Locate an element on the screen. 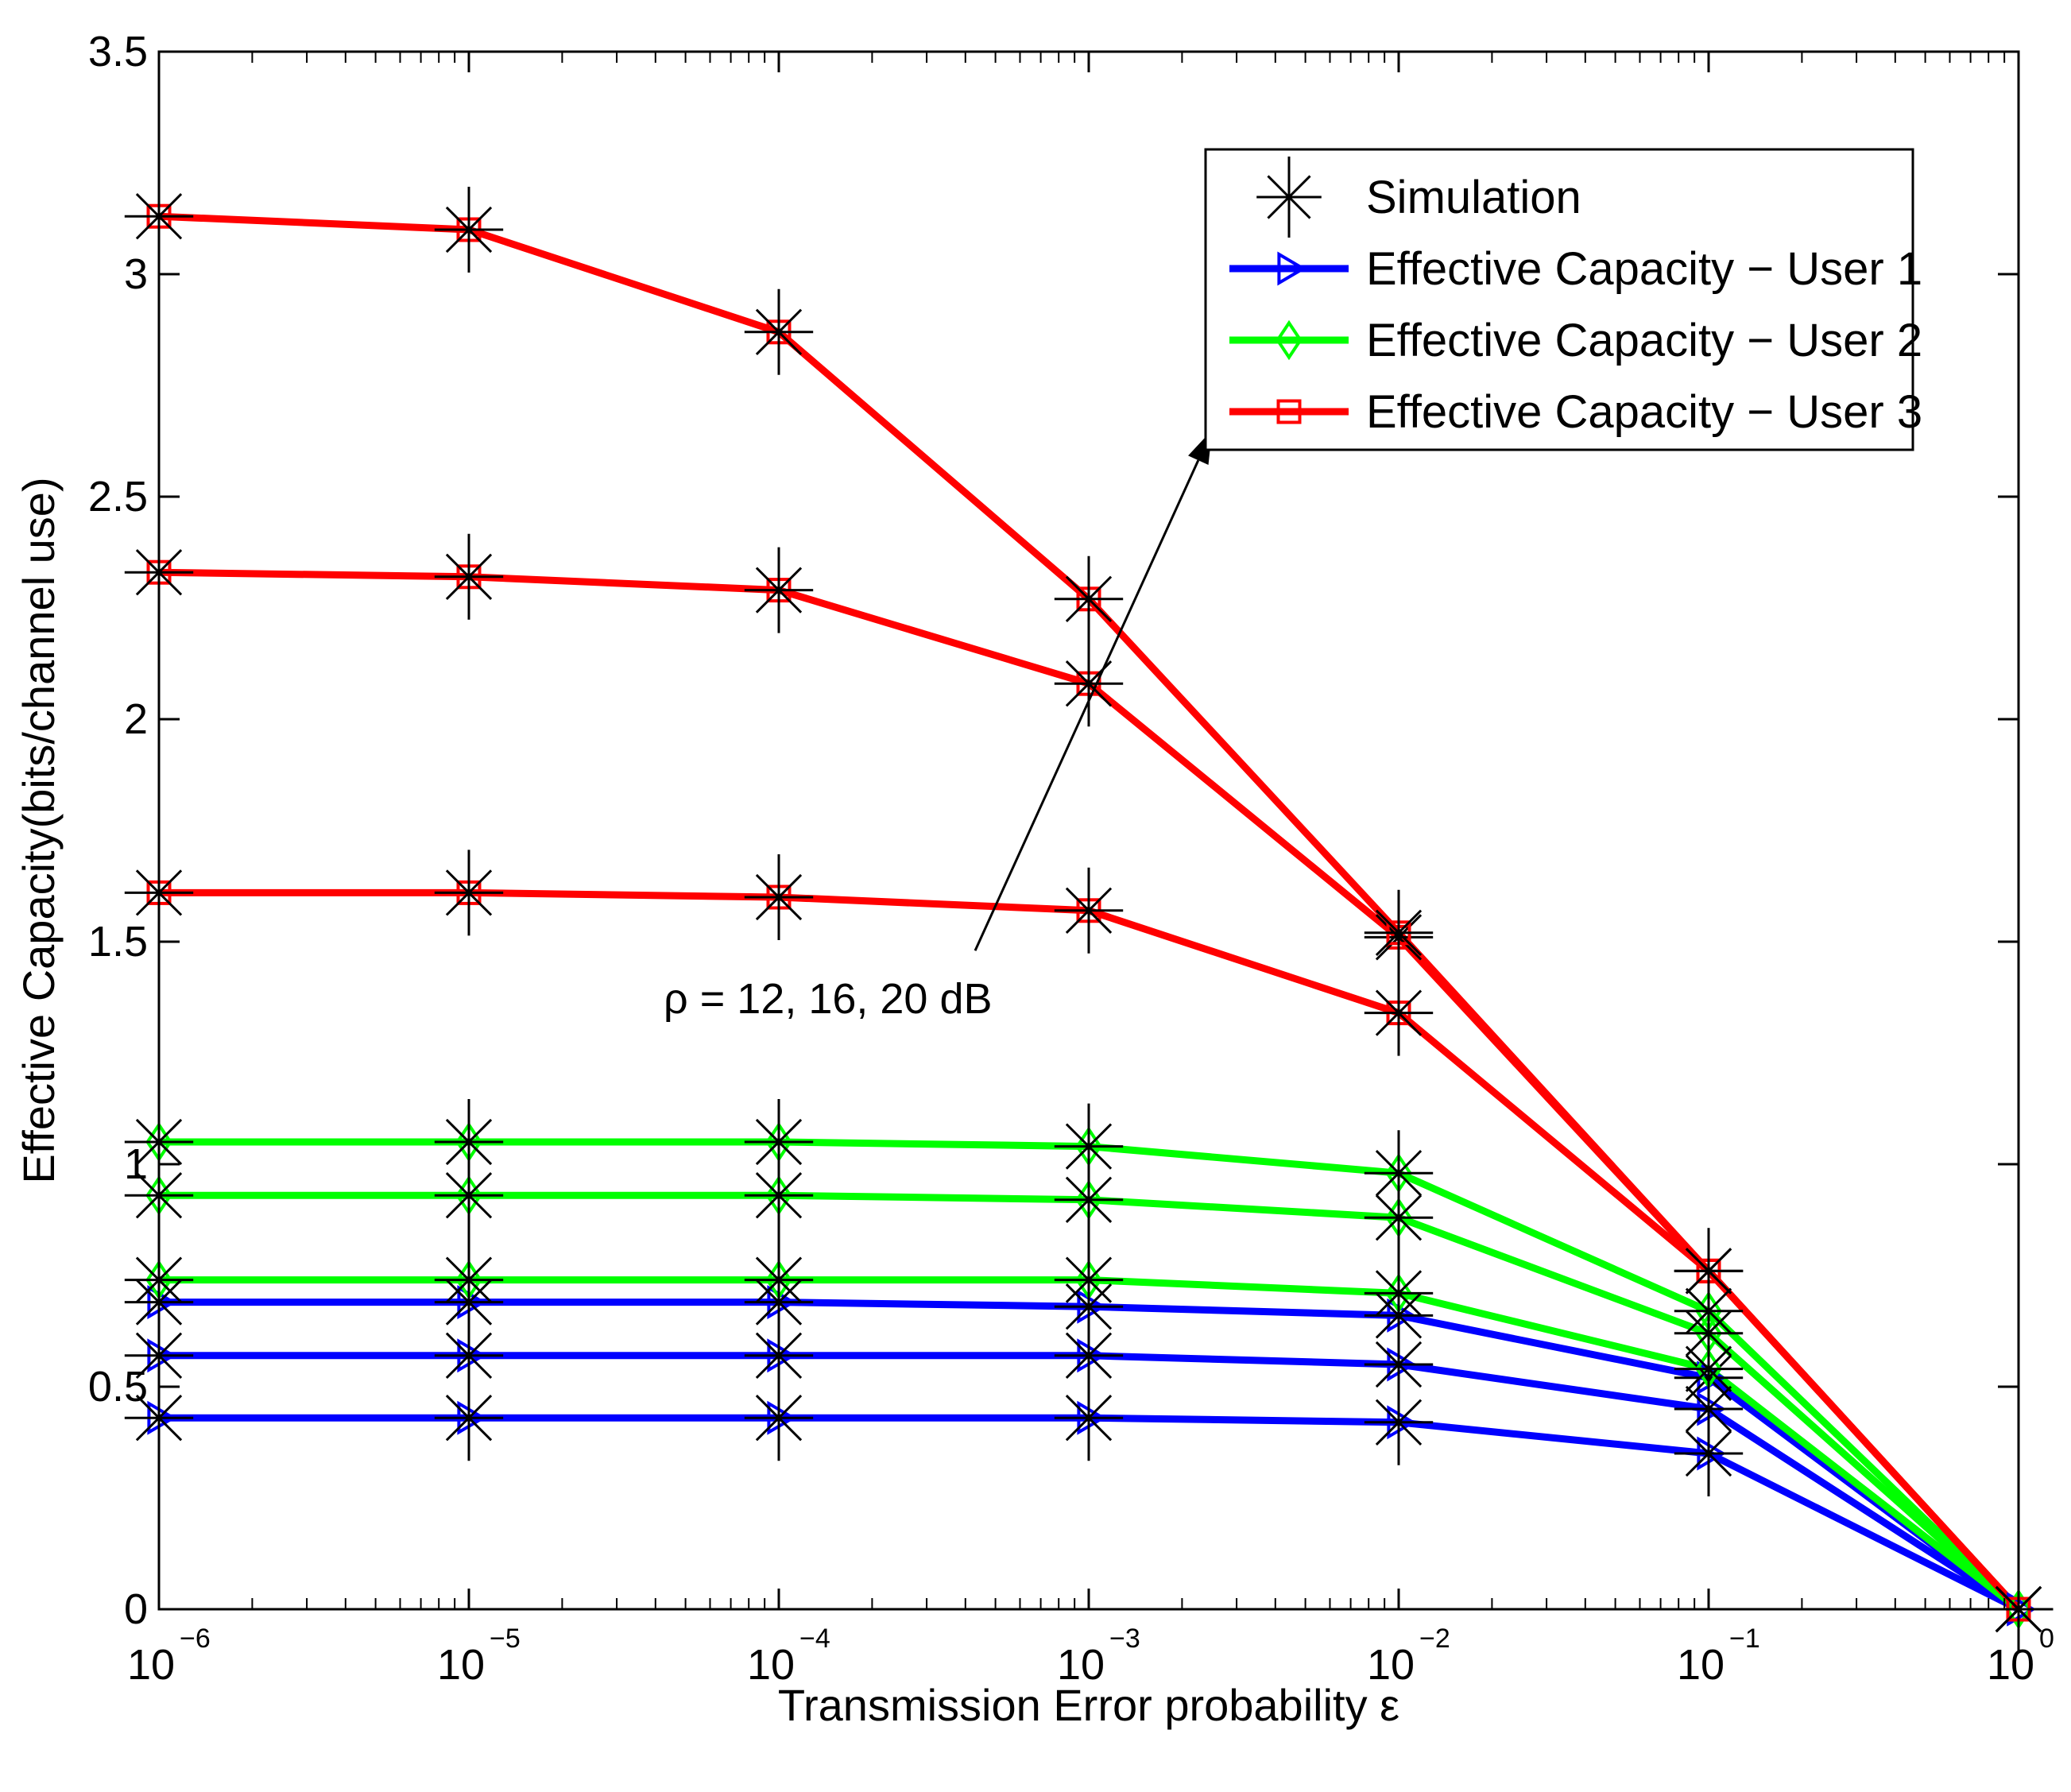 The image size is (2071, 1792). y-tick-label: 3 is located at coordinates (136, 274).